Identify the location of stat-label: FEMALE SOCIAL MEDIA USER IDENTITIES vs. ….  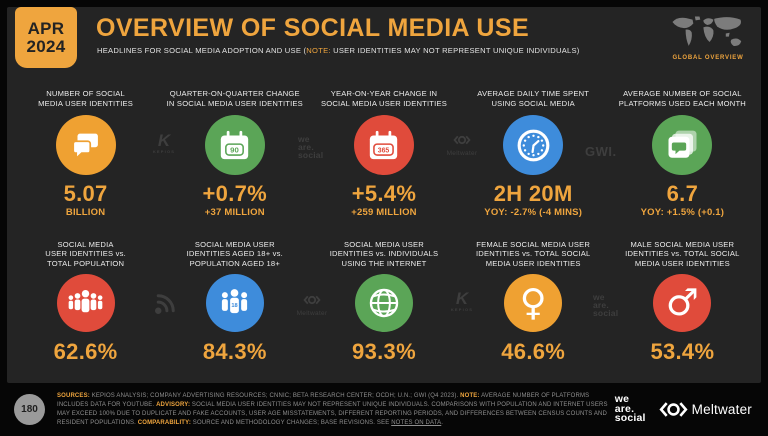
(533, 253).